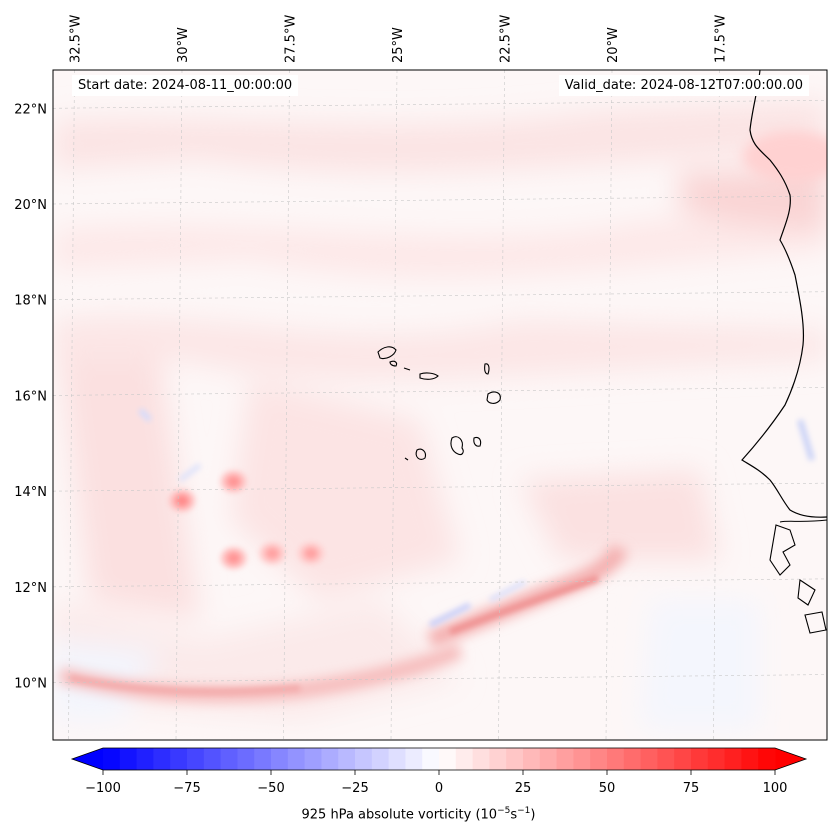 Image resolution: width=837 pixels, height=839 pixels. What do you see at coordinates (798, 579) in the screenshot?
I see `guinea-bissau-coast` at bounding box center [798, 579].